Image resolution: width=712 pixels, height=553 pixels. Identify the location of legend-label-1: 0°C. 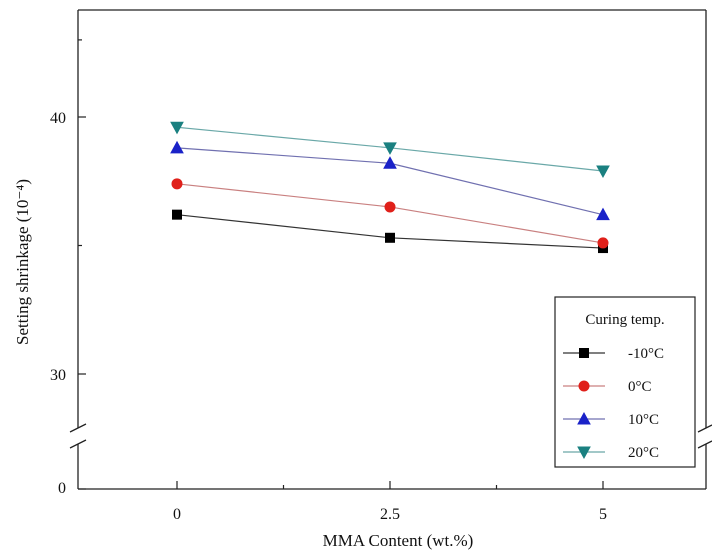
(640, 387).